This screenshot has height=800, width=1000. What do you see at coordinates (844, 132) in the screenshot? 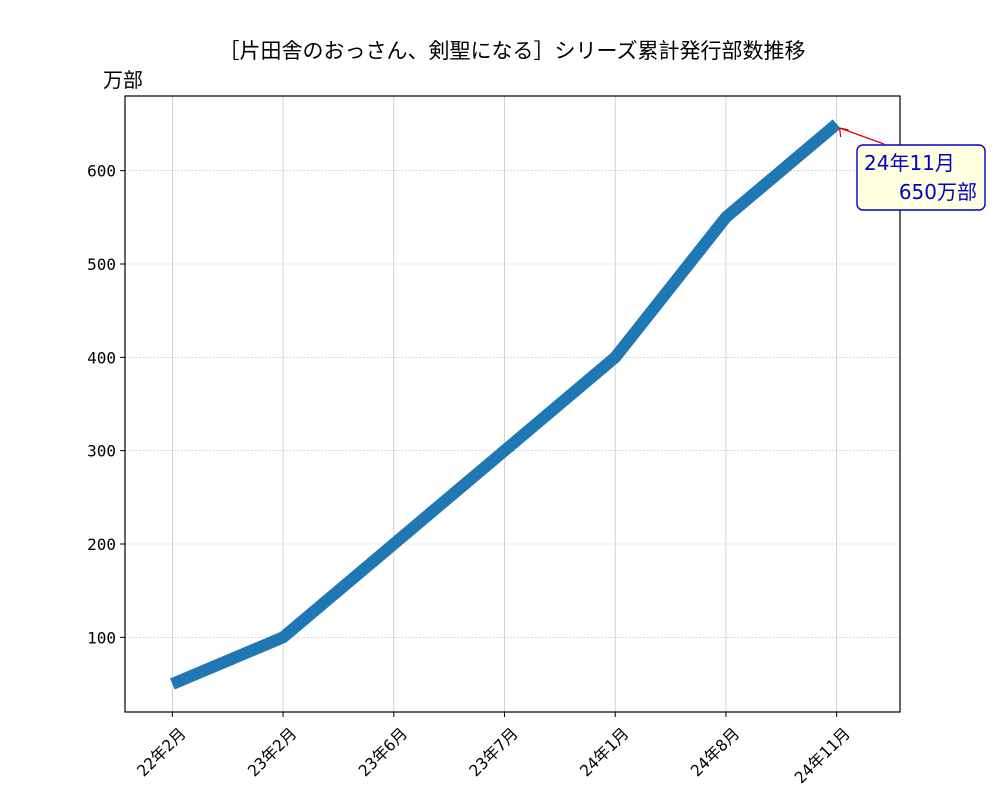
I see `annotation-arrow-head` at bounding box center [844, 132].